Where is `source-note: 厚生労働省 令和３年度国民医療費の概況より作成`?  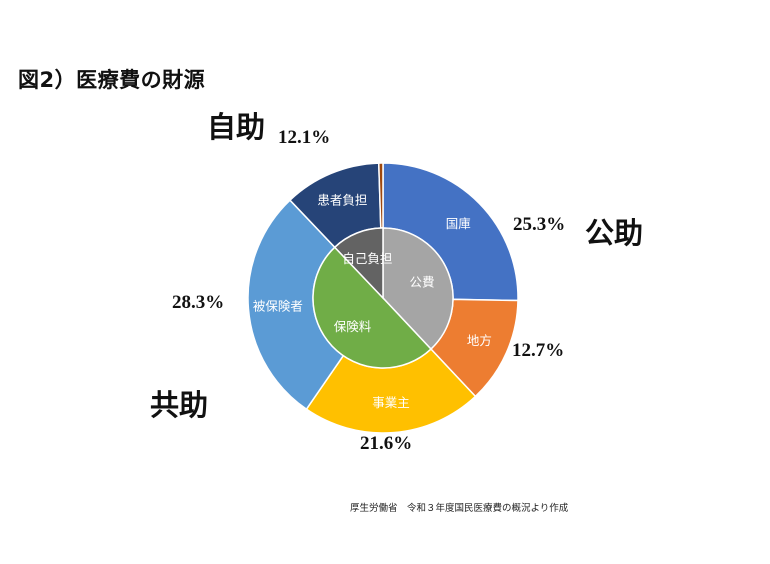 source-note: 厚生労働省 令和３年度国民医療費の概況より作成 is located at coordinates (459, 508).